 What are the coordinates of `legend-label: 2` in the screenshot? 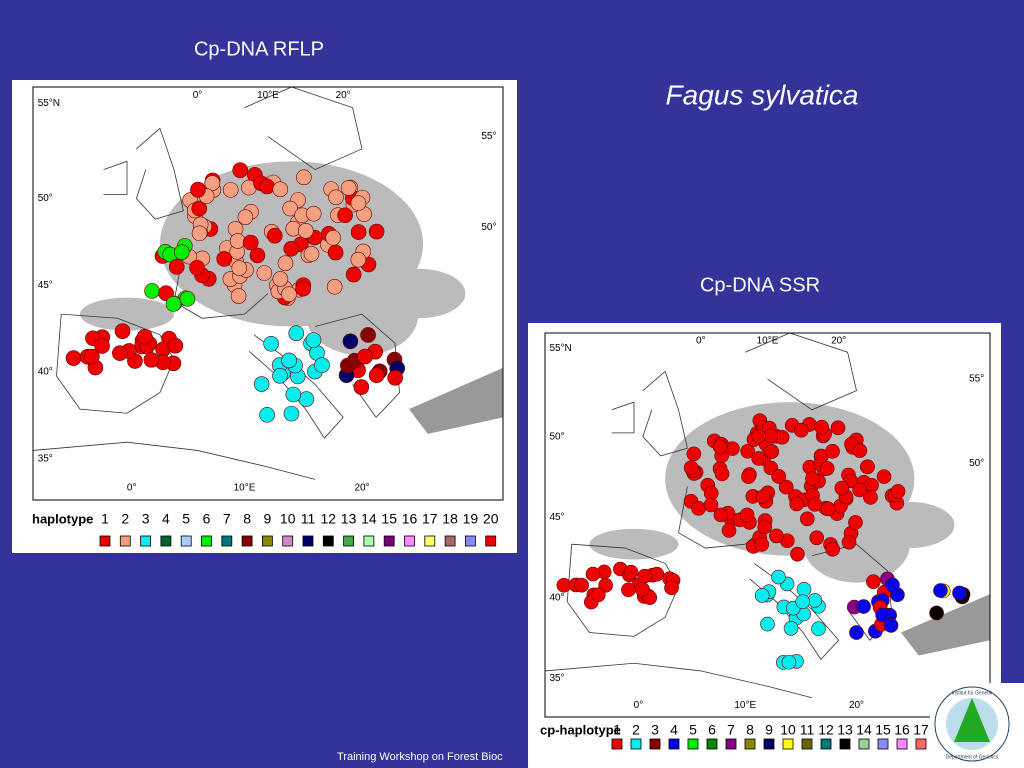 It's located at (125, 519).